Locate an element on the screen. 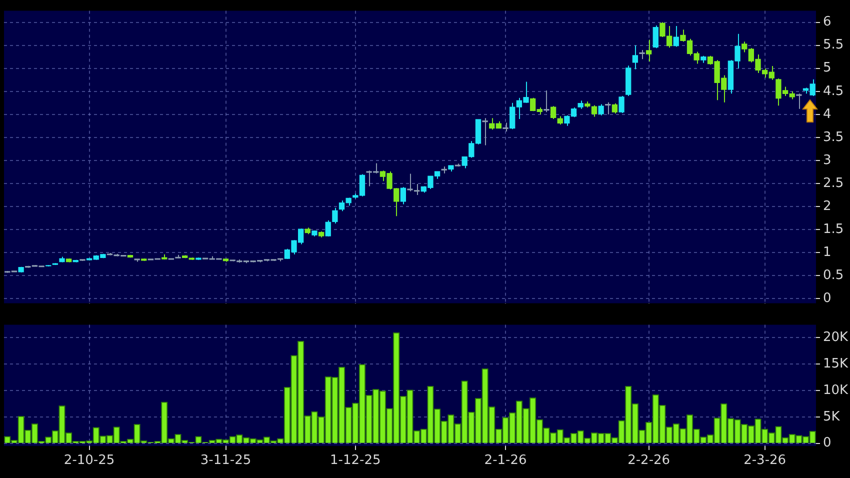 The image size is (850, 478). x-tick-label: 2-10-25 is located at coordinates (89, 460).